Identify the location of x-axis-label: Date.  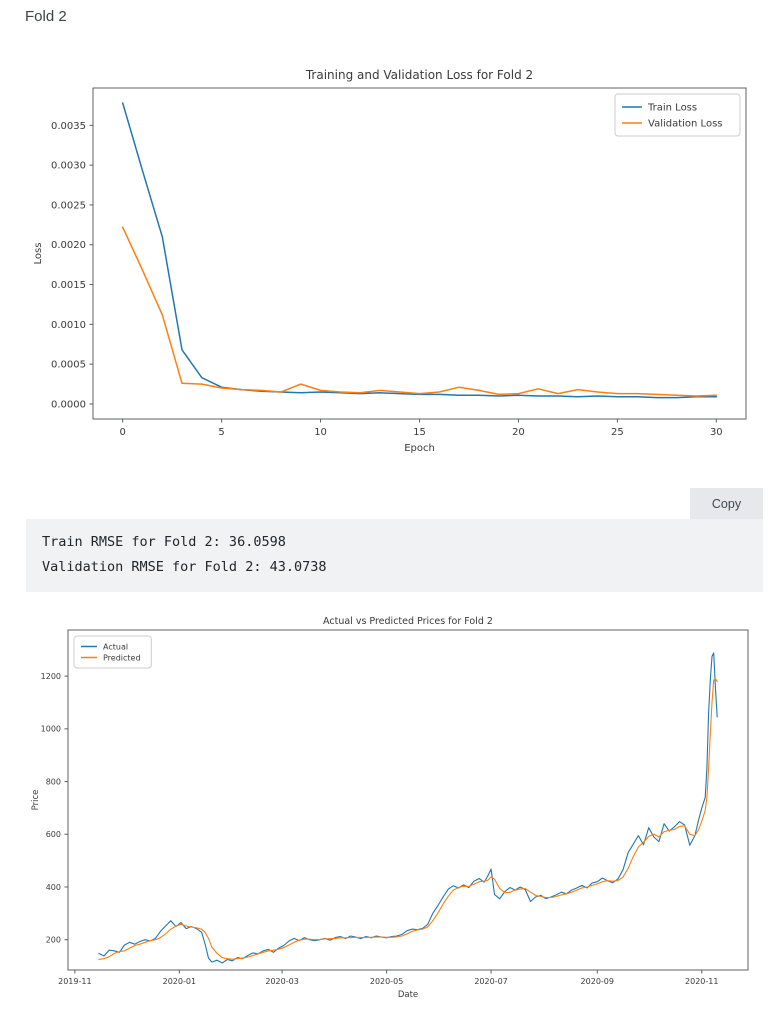
(408, 995).